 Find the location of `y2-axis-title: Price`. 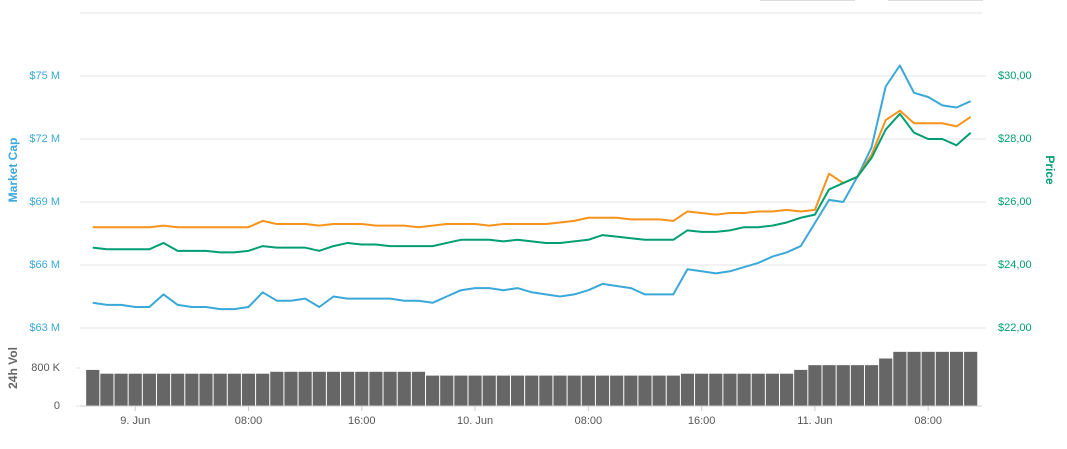

y2-axis-title: Price is located at coordinates (1050, 170).